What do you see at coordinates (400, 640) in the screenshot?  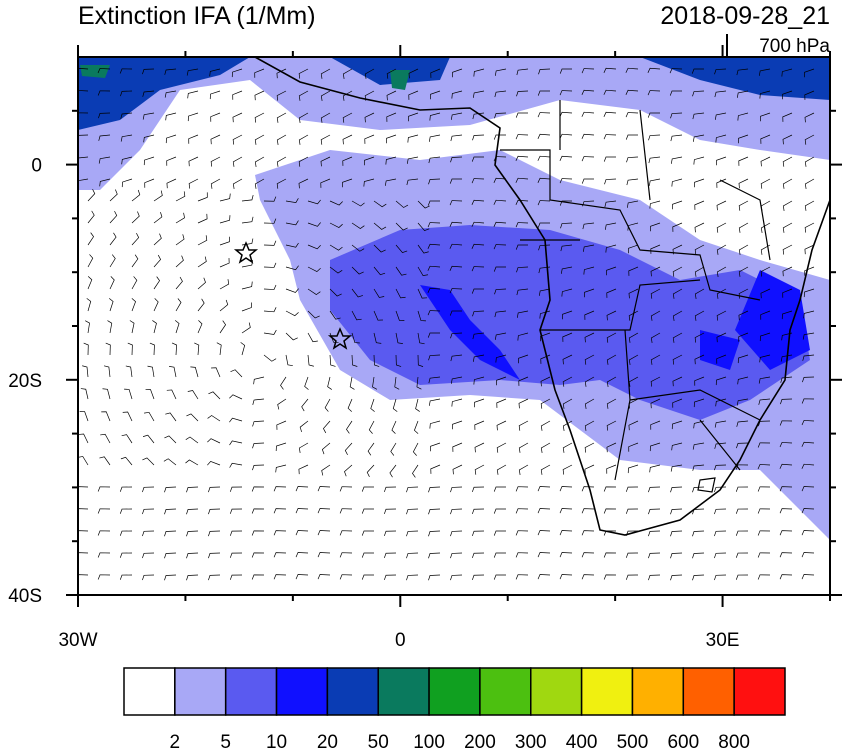 I see `x-tick-label: 0` at bounding box center [400, 640].